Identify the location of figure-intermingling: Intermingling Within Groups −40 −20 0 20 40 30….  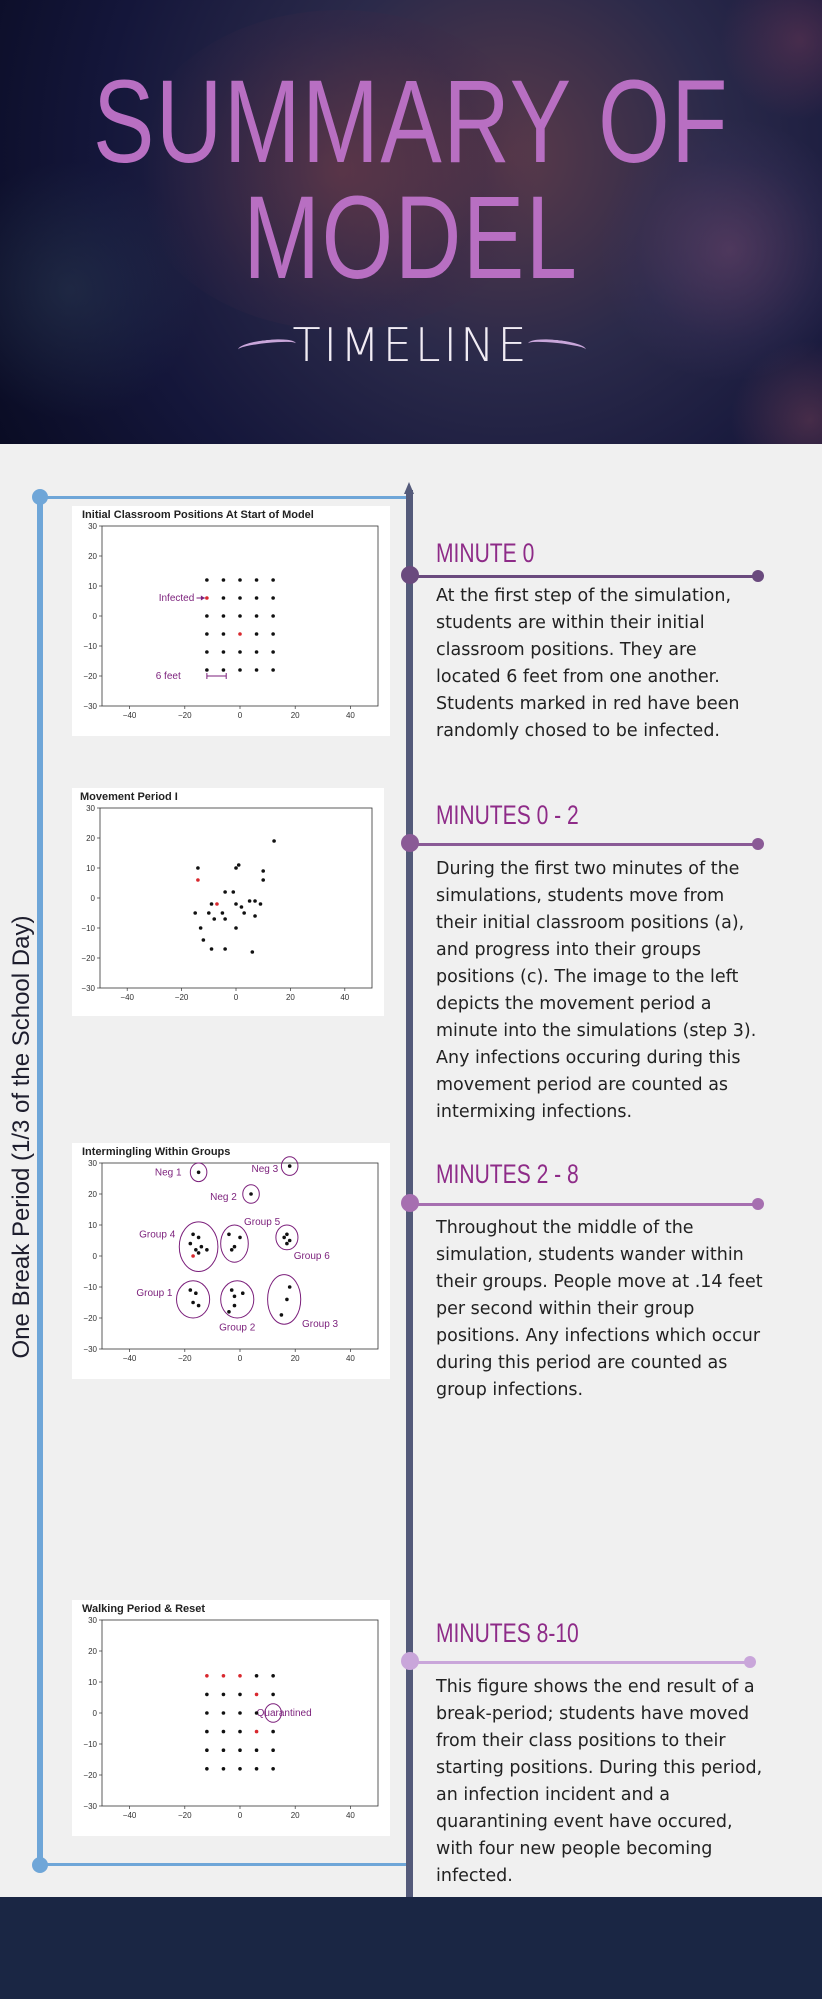
(231, 1261).